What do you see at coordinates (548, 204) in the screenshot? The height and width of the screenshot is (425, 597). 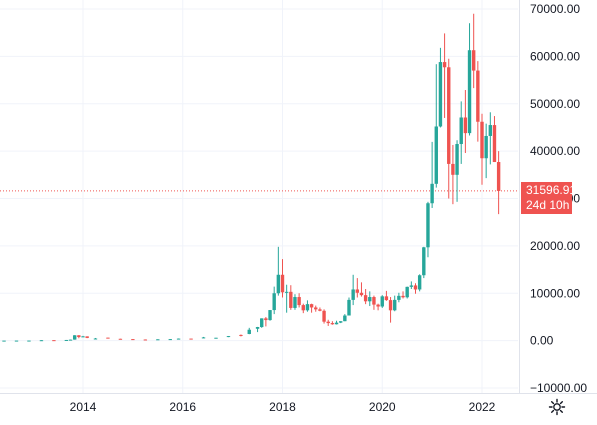 I see `bar-countdown: 24d 10h` at bounding box center [548, 204].